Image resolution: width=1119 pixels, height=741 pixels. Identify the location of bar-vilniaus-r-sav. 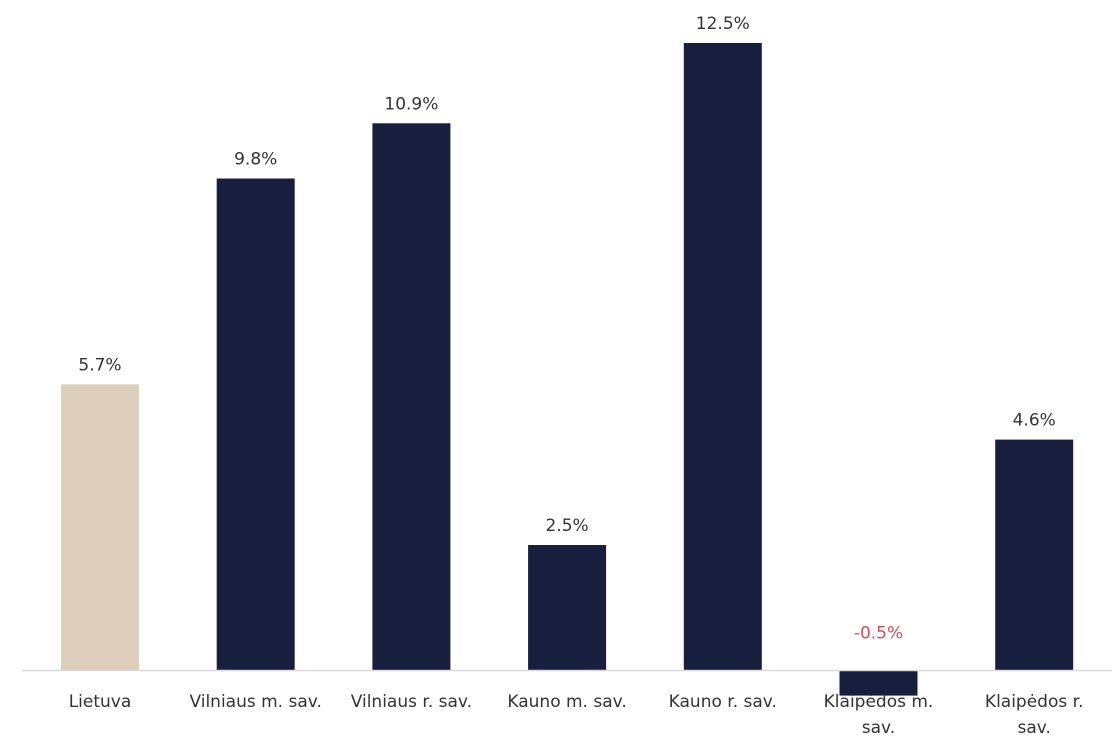
(411, 397).